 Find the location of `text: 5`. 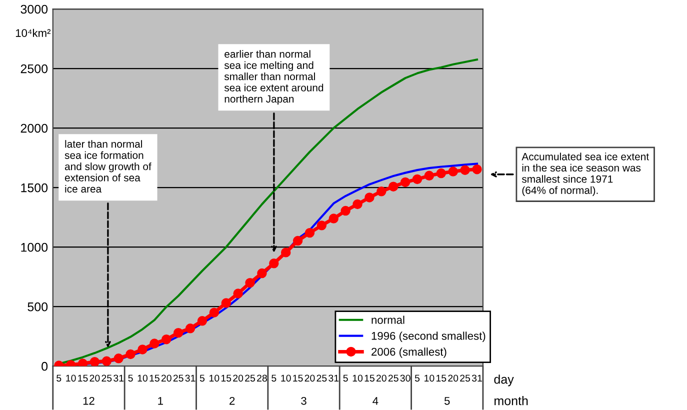

text: 5 is located at coordinates (447, 401).